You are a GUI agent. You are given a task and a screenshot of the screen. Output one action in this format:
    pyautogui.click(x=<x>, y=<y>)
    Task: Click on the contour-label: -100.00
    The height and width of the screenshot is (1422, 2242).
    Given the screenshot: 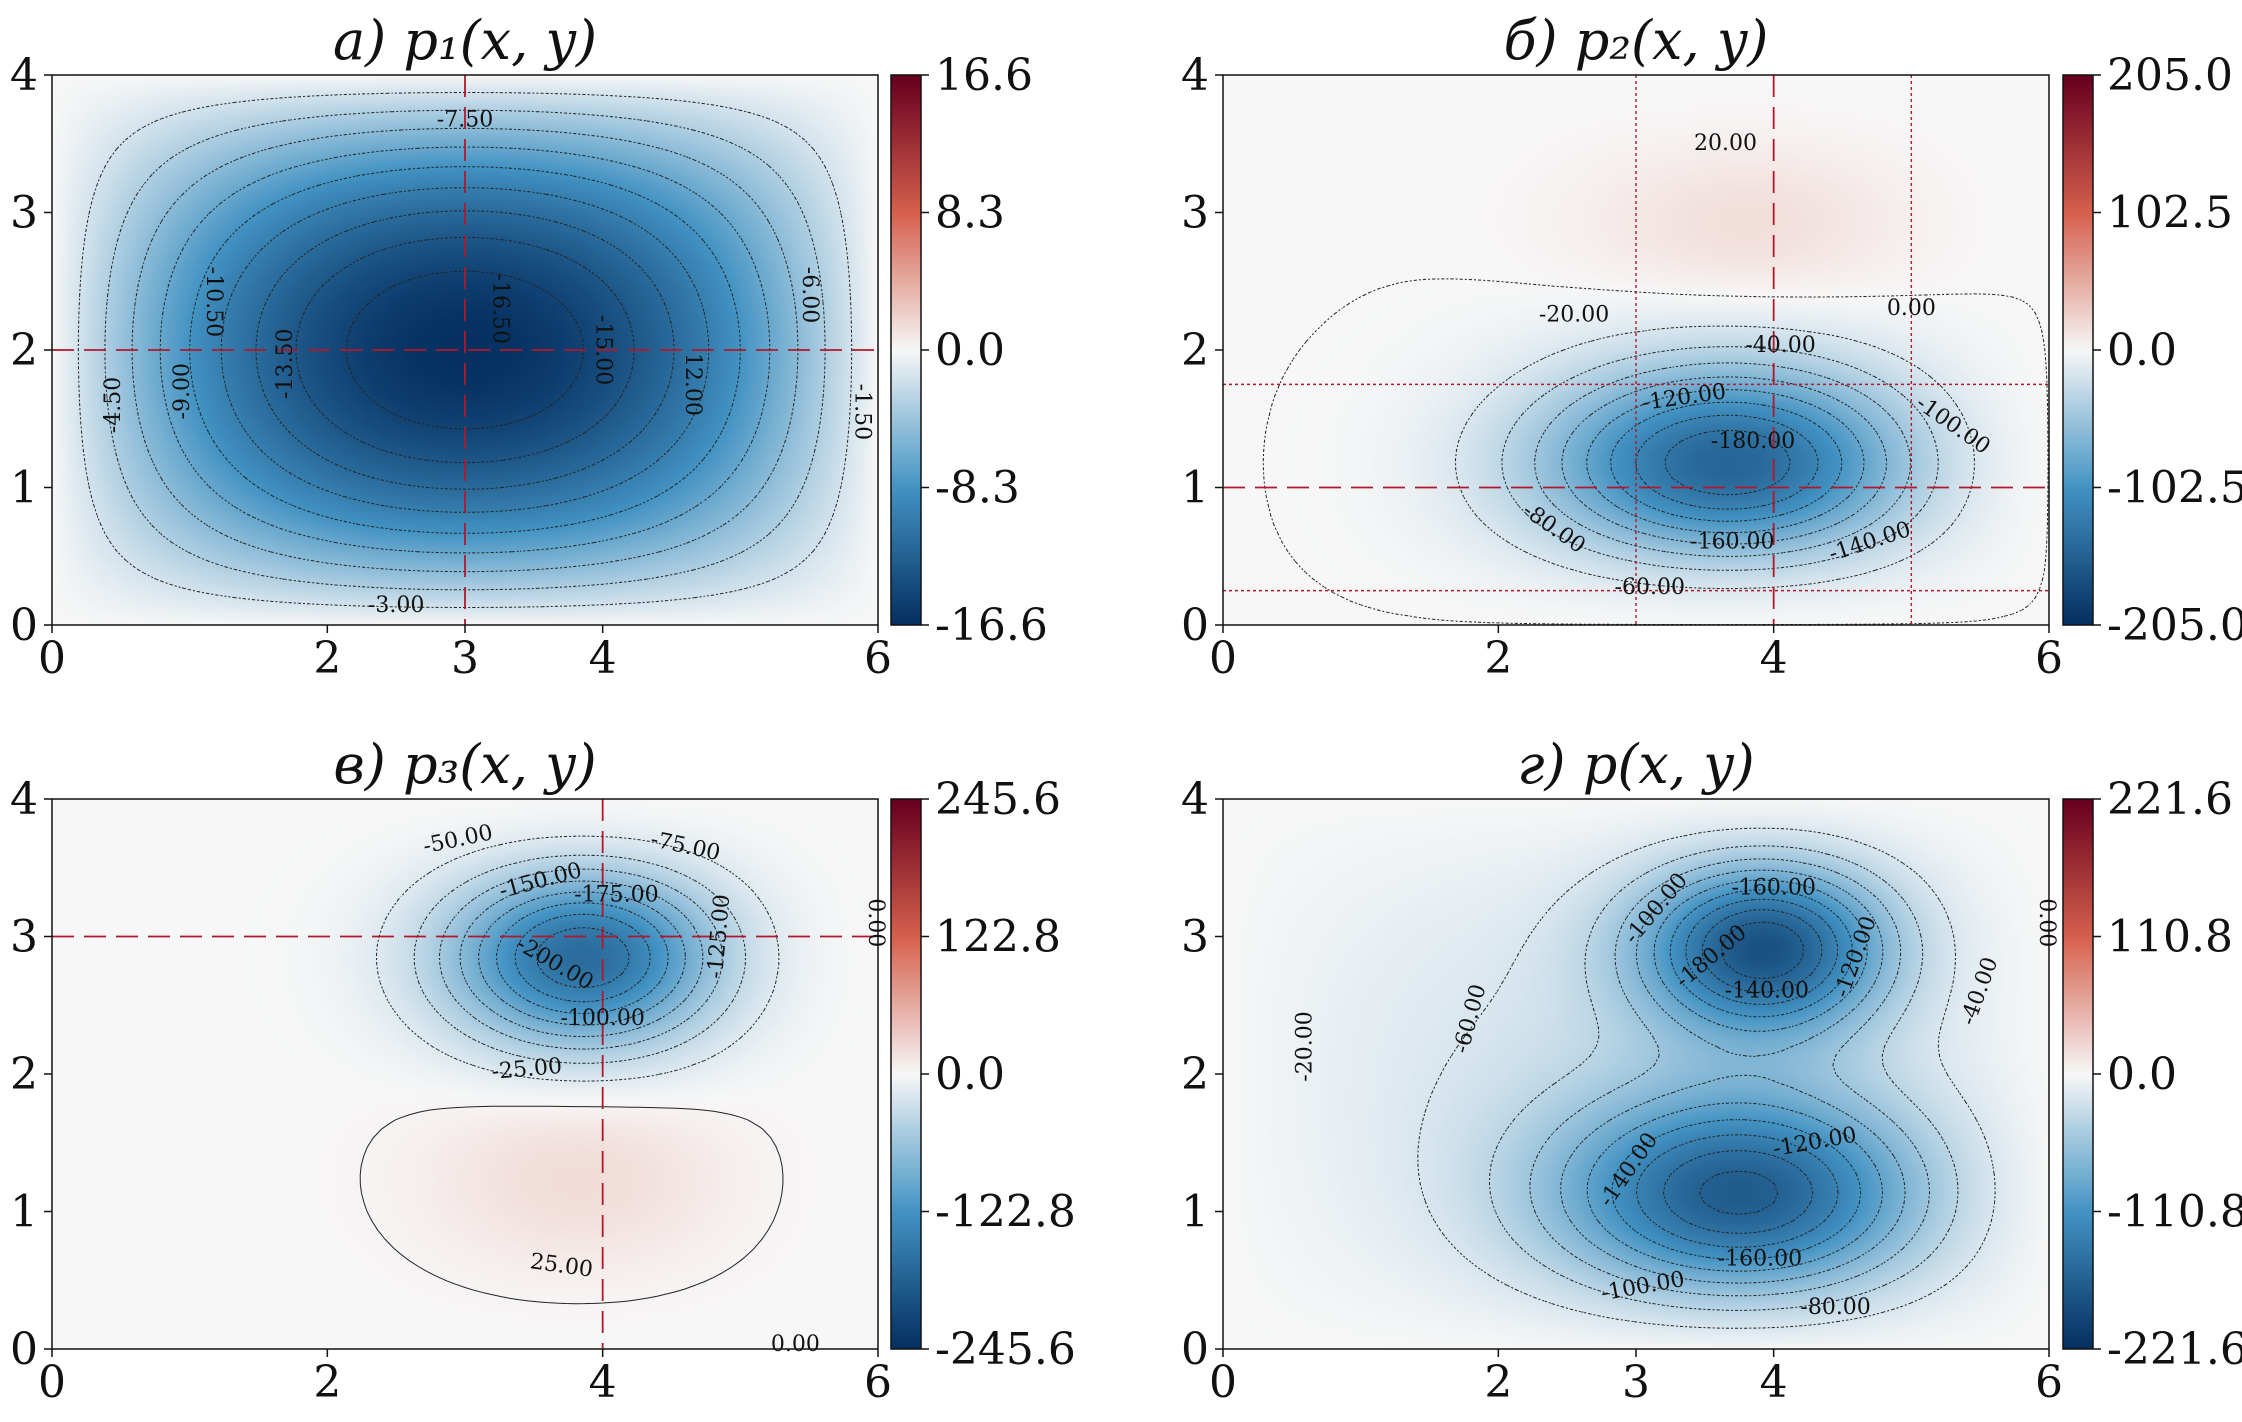 What is the action you would take?
    pyautogui.click(x=602, y=1018)
    